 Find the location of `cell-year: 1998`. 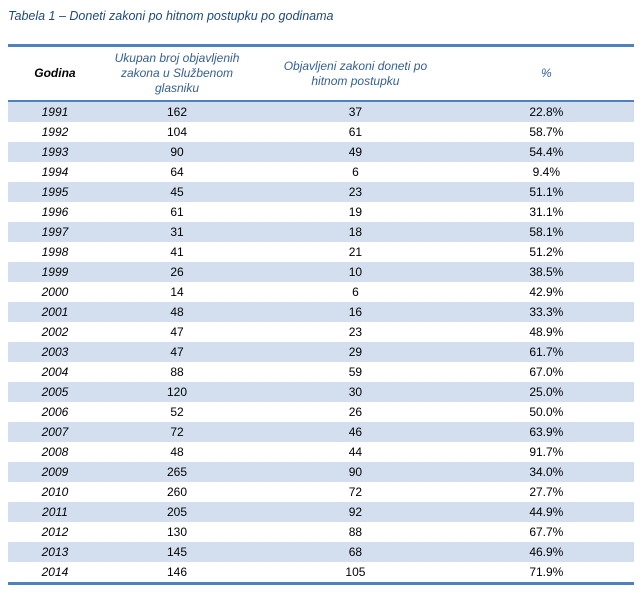

cell-year: 1998 is located at coordinates (55, 252).